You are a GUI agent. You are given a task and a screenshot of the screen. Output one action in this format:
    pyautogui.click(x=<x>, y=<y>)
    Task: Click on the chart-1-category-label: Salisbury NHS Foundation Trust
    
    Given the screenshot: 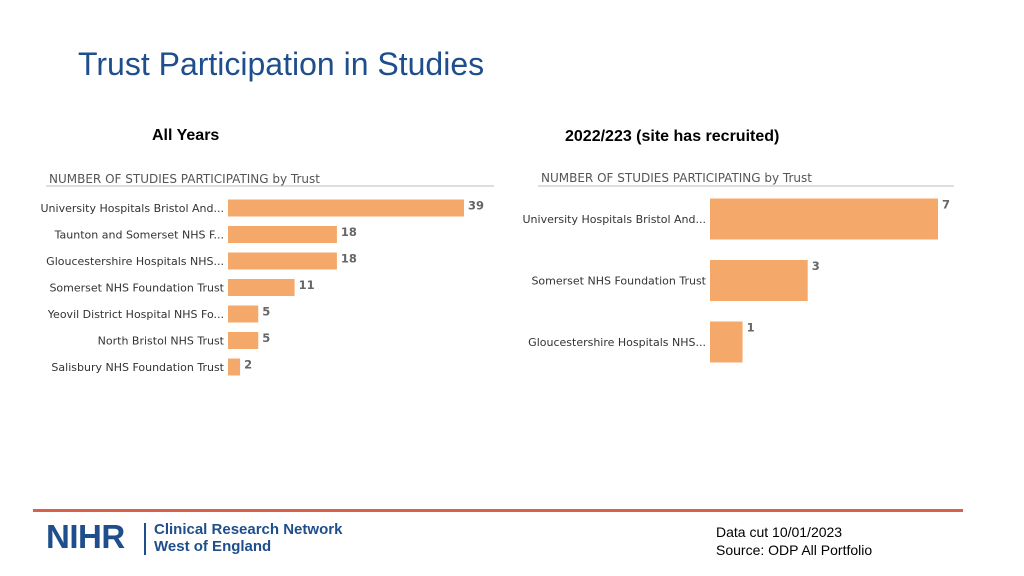 What is the action you would take?
    pyautogui.click(x=137, y=367)
    